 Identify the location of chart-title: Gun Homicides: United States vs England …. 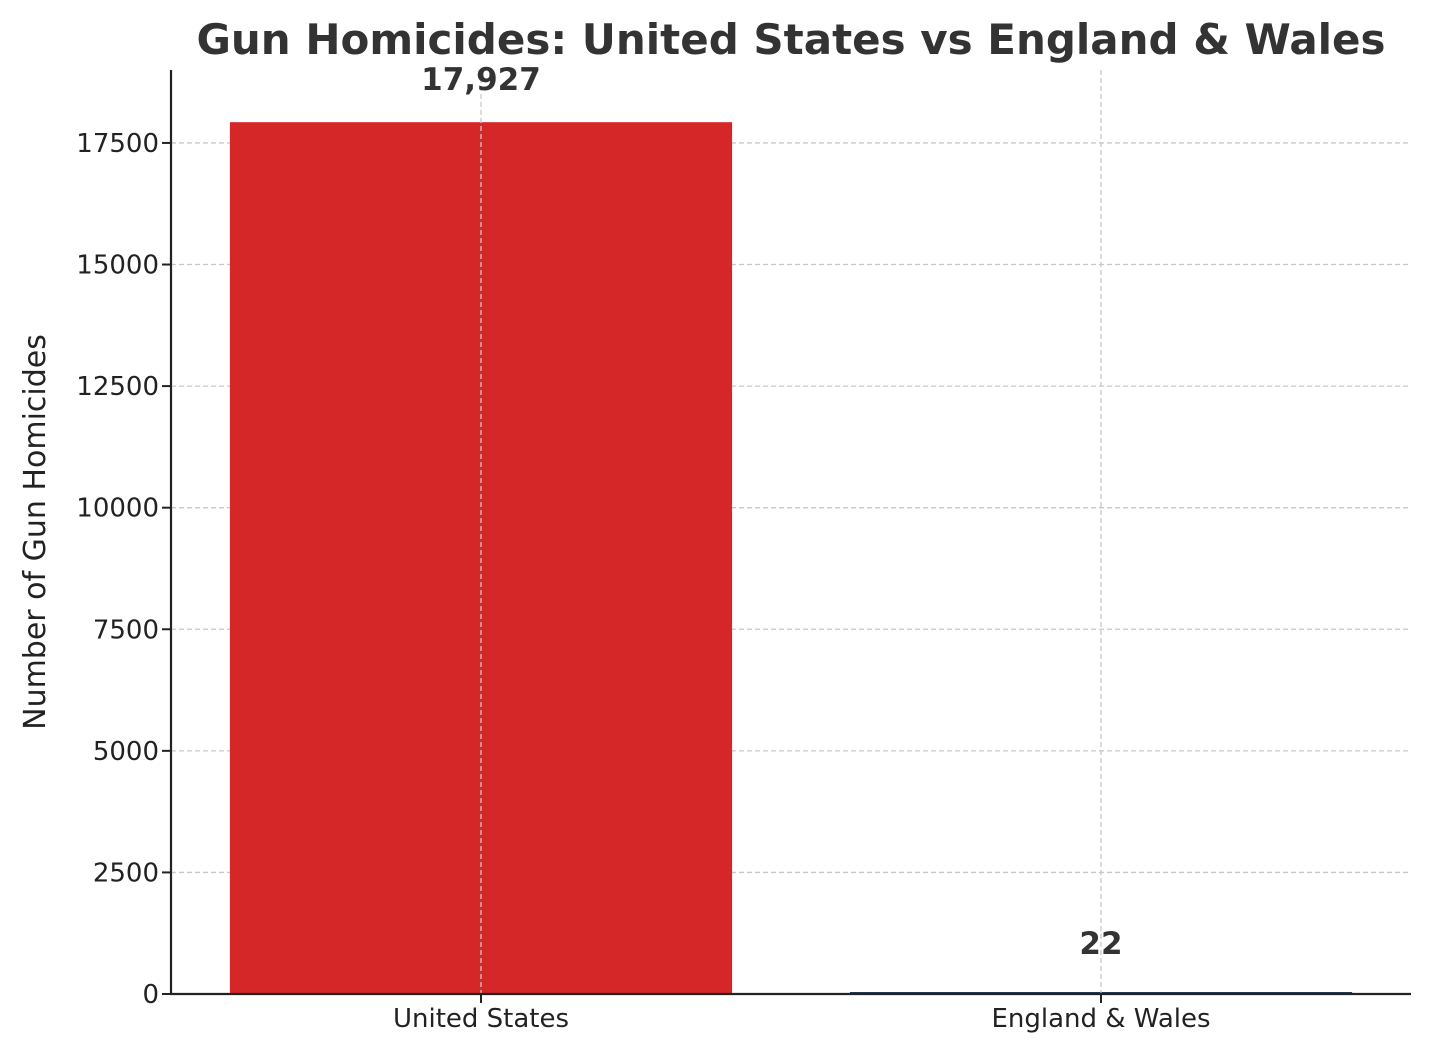
(790, 39).